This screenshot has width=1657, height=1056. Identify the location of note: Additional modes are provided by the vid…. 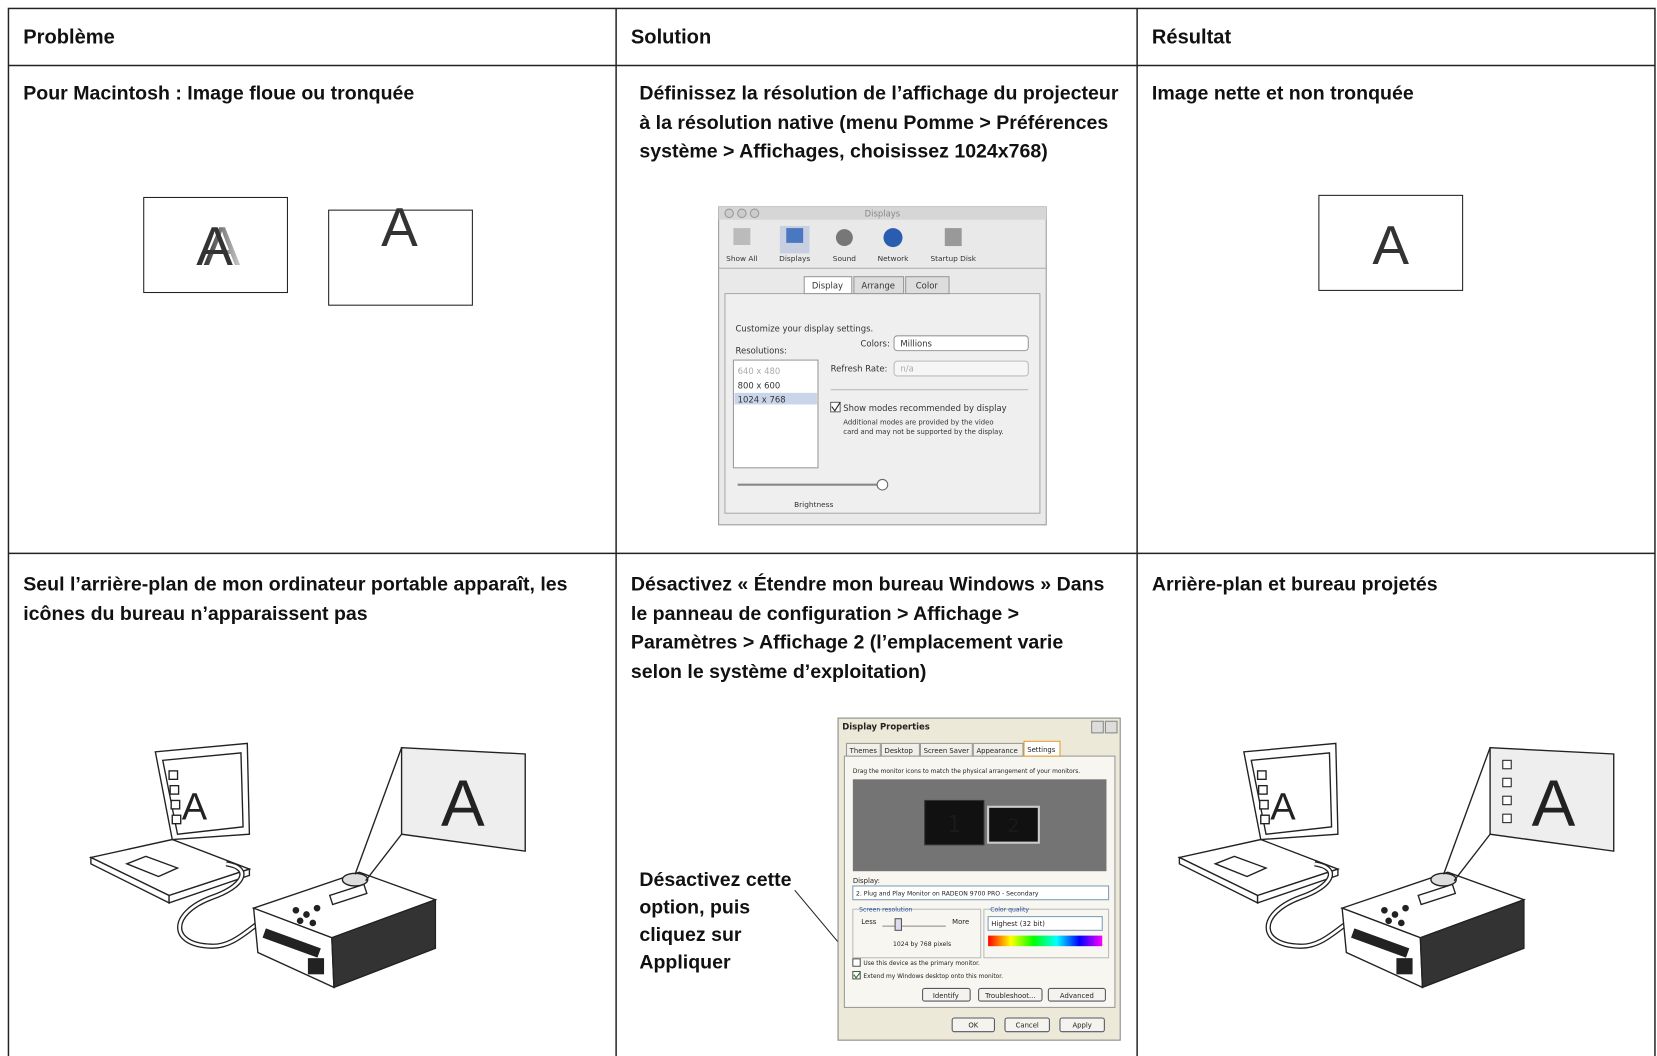
(918, 423).